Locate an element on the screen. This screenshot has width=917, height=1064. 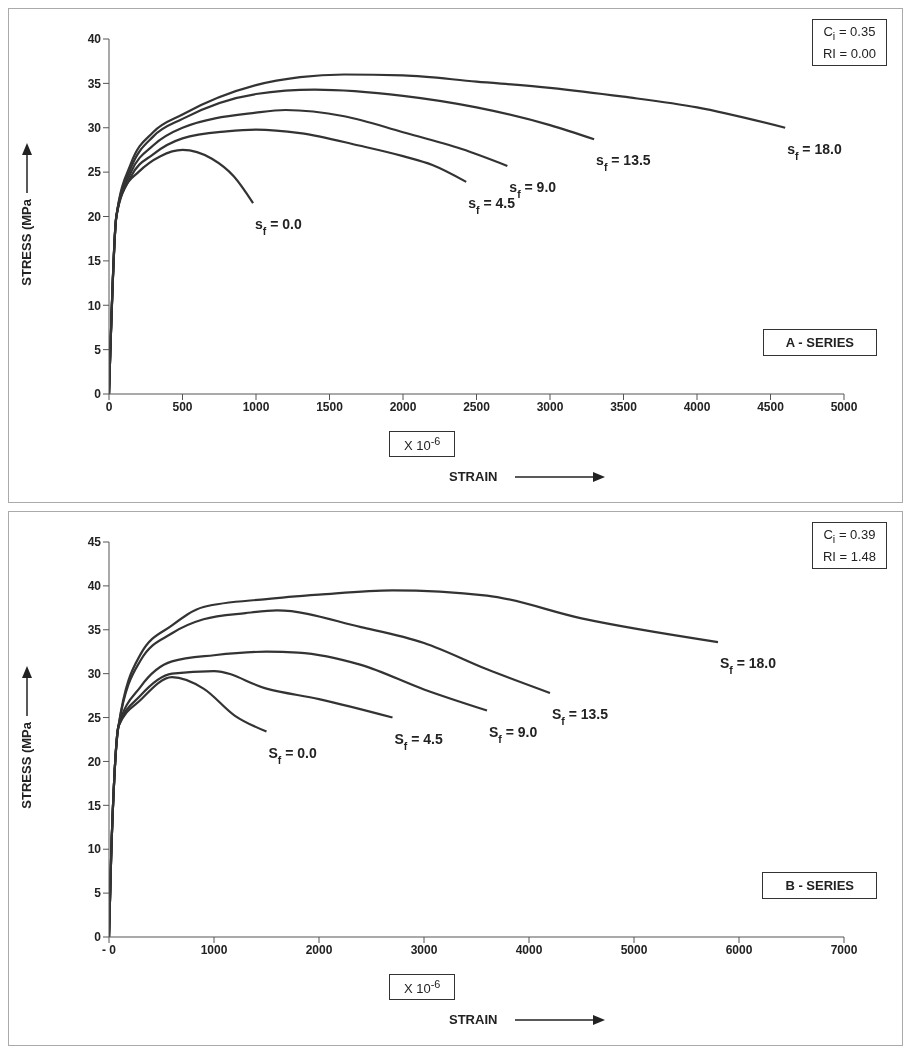
x-tick-label: 0 is located at coordinates (109, 406).